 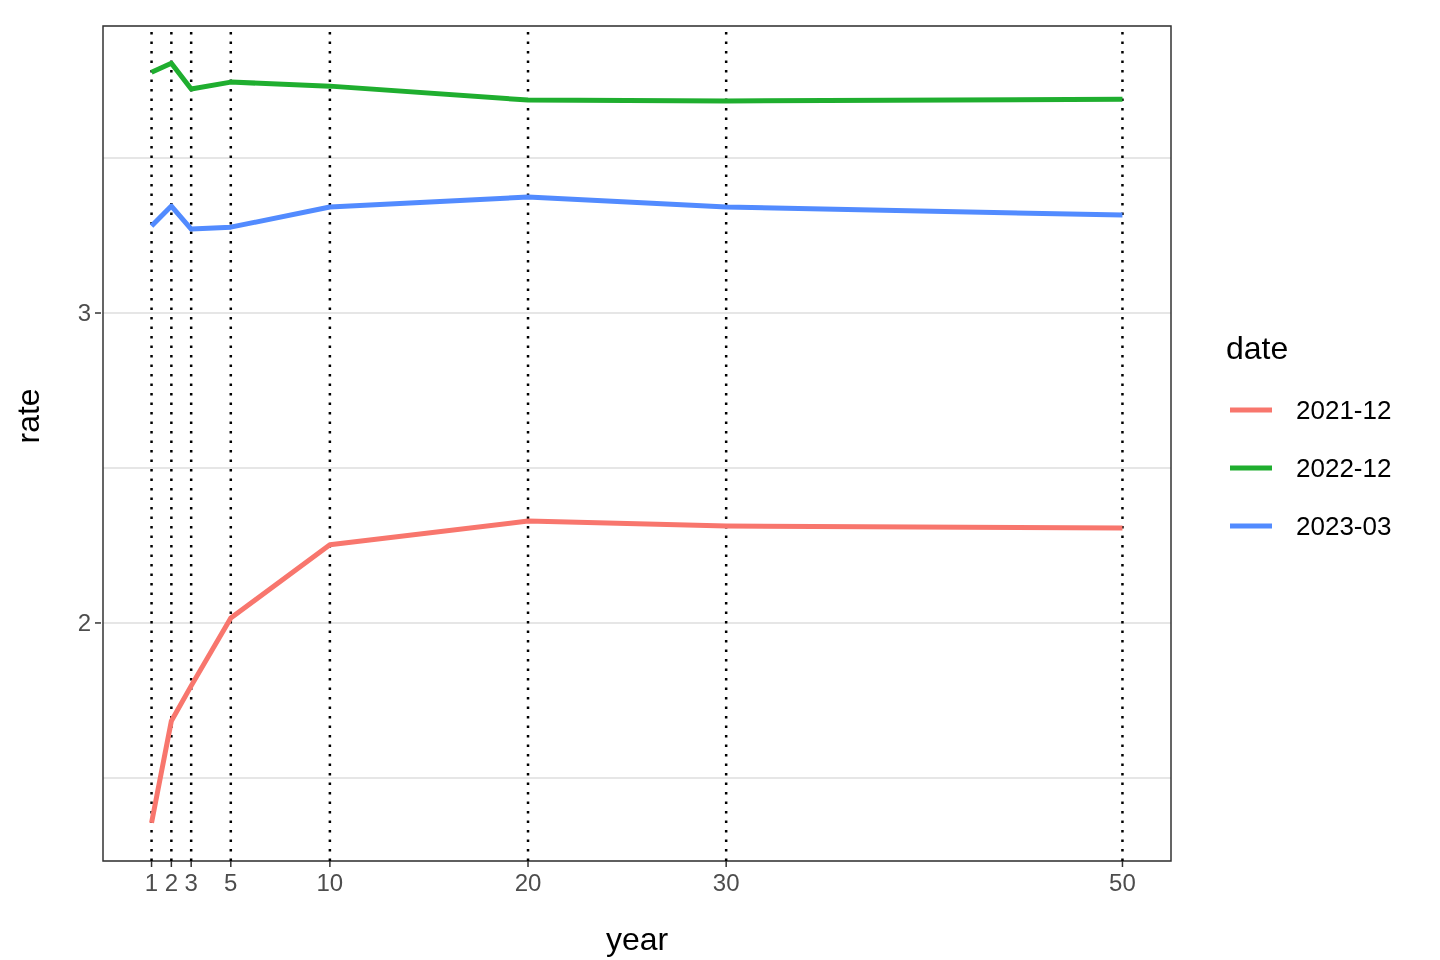 I want to click on x-tick-label: 50, so click(x=1122, y=882).